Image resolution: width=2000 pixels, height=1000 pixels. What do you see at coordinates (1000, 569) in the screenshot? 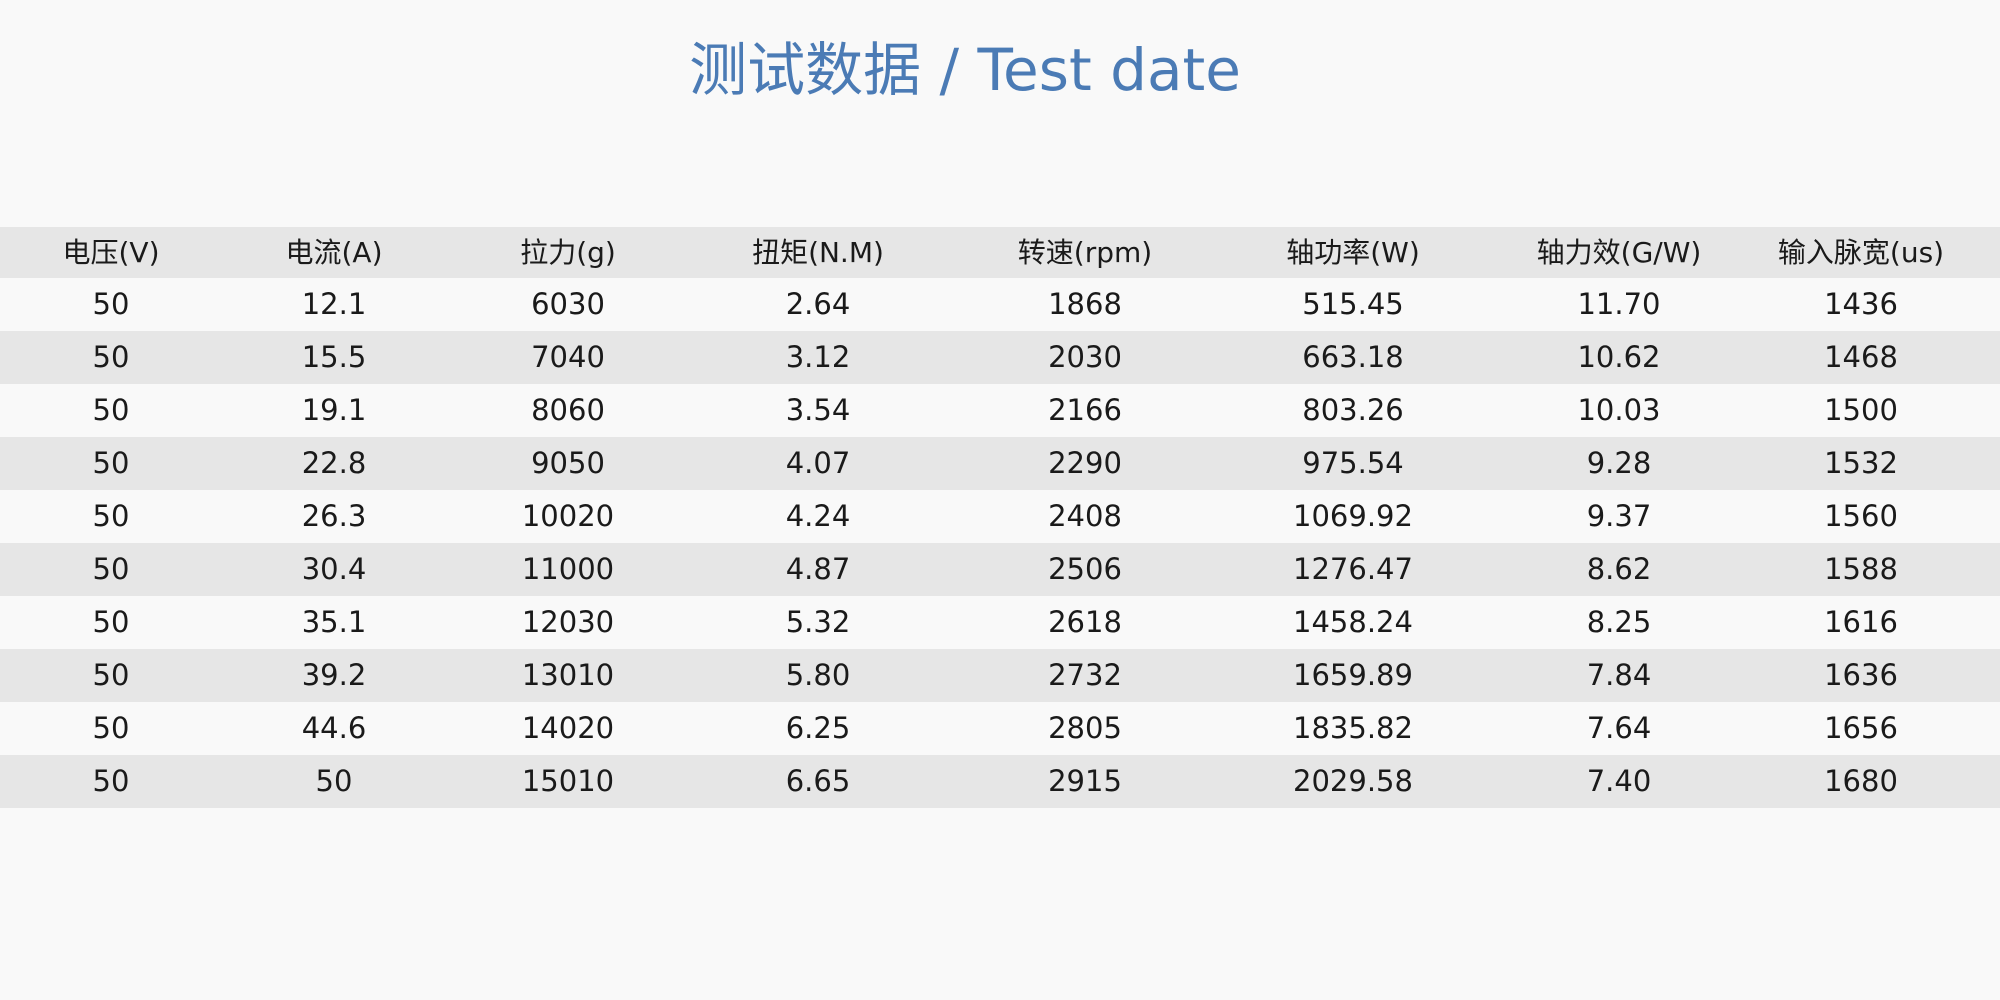
I see `table-row: 50 30.4 11000 4.87 2506 1276.47 8.62 1588` at bounding box center [1000, 569].